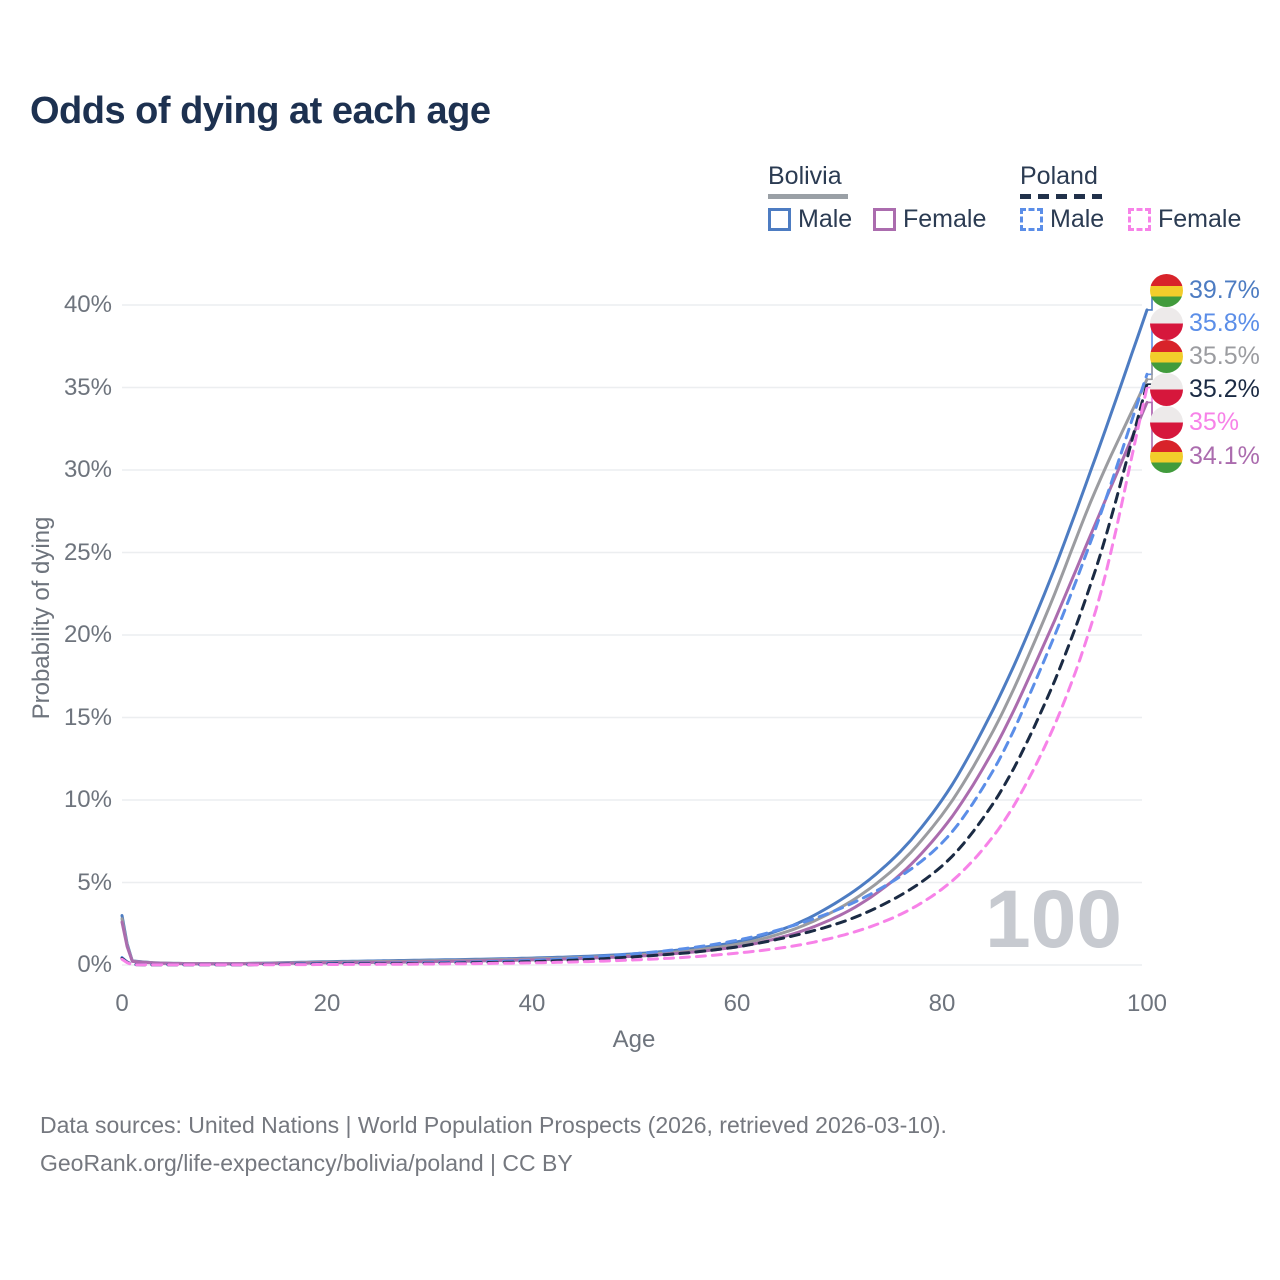  I want to click on y-tick-label: 10%, so click(87, 799).